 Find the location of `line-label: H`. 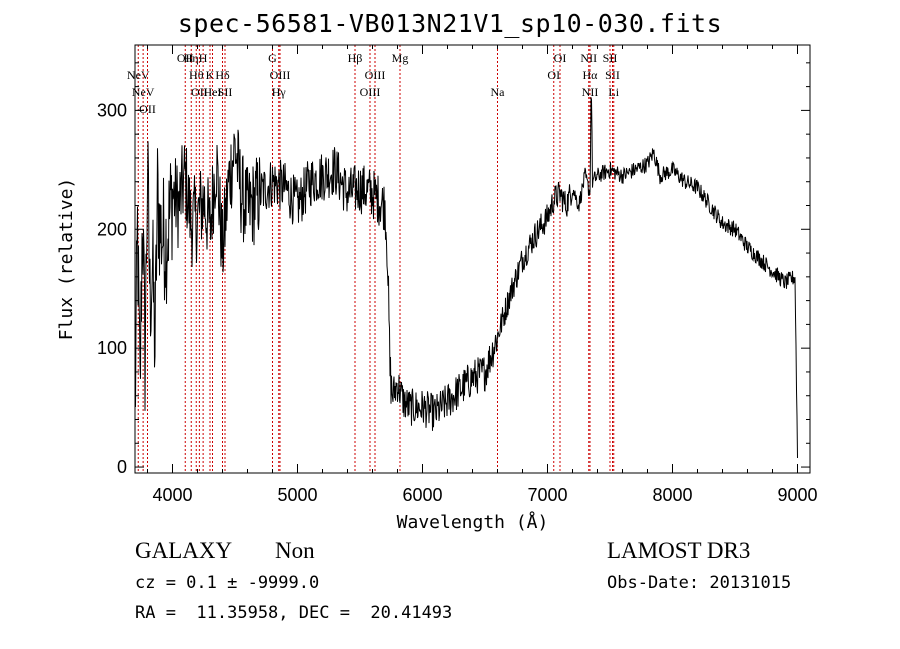

line-label: H is located at coordinates (203, 58).